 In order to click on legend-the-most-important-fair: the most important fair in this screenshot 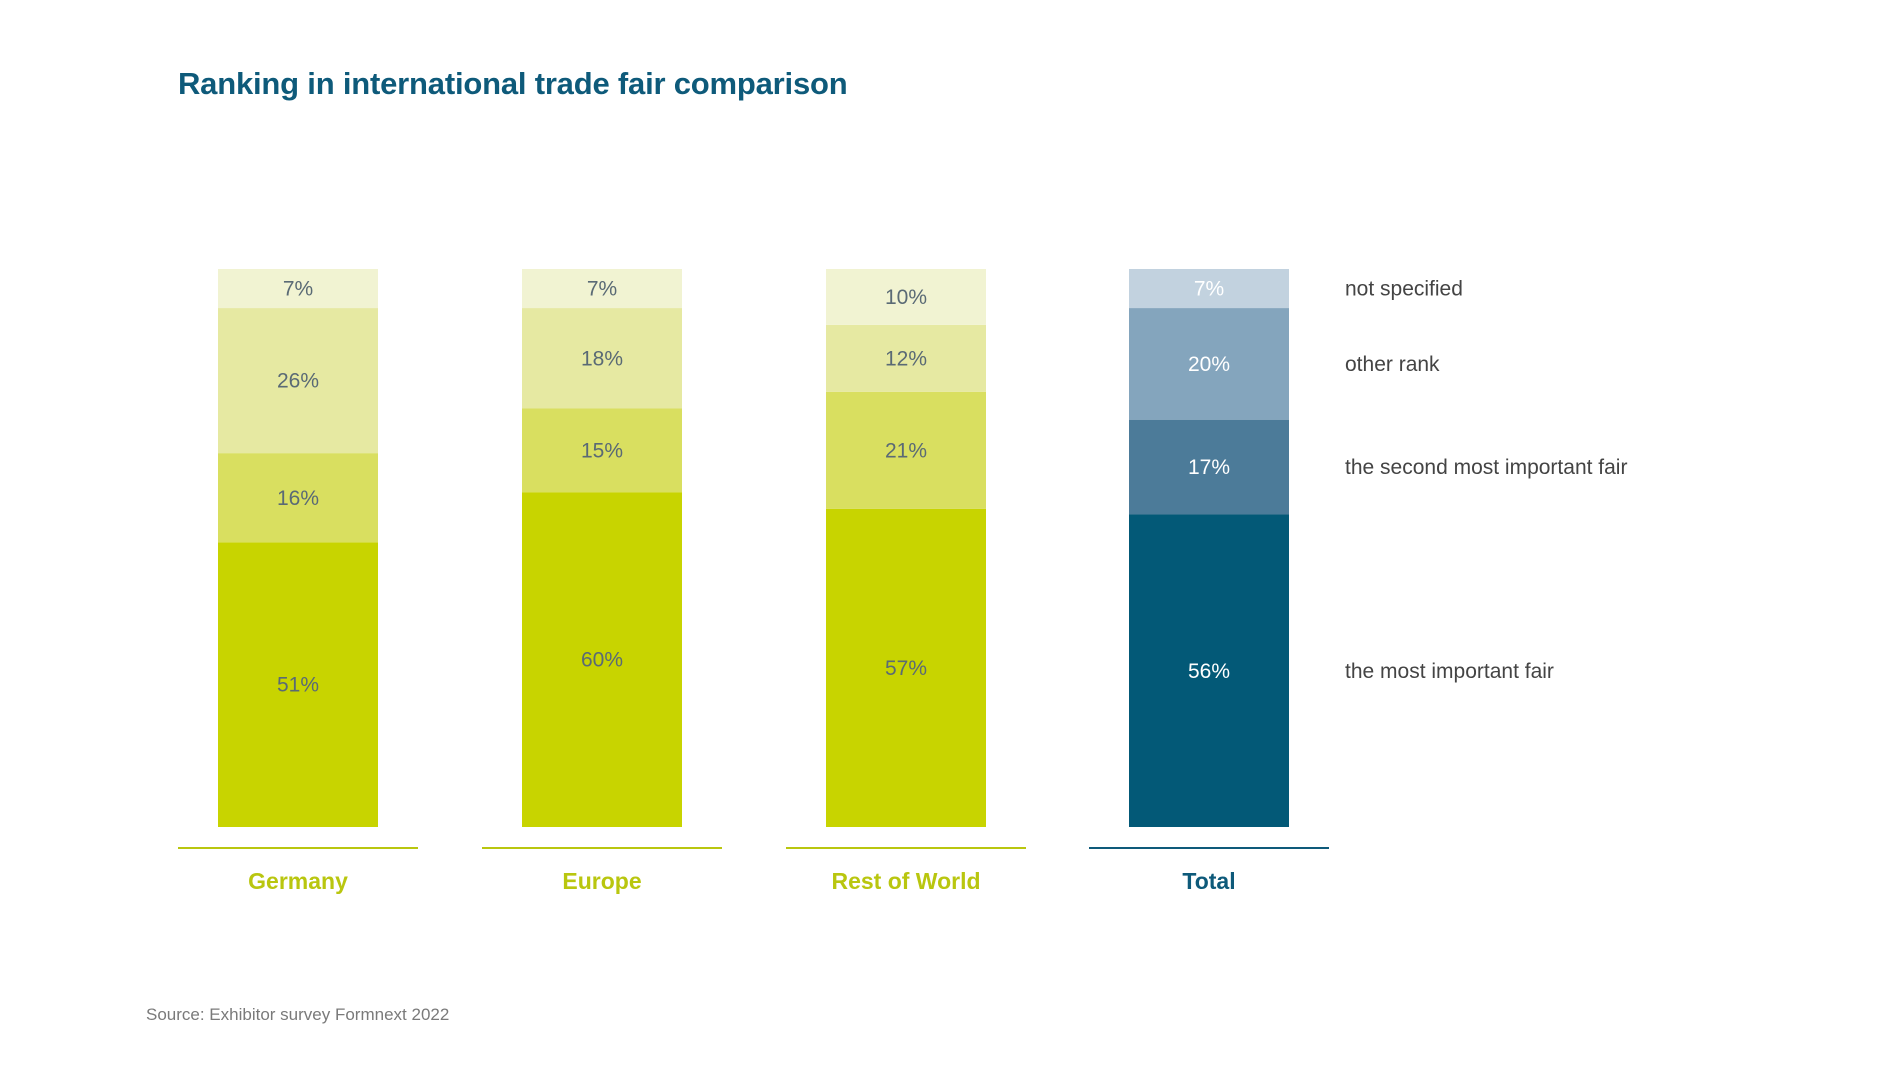, I will do `click(1449, 671)`.